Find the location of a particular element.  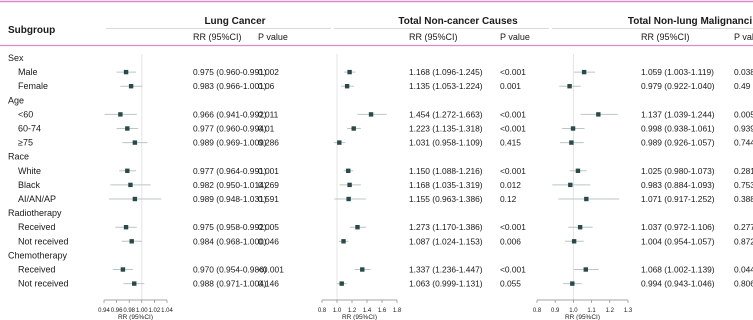

rr-ci-value: 1.168 (1.035-1.319) is located at coordinates (446, 185).